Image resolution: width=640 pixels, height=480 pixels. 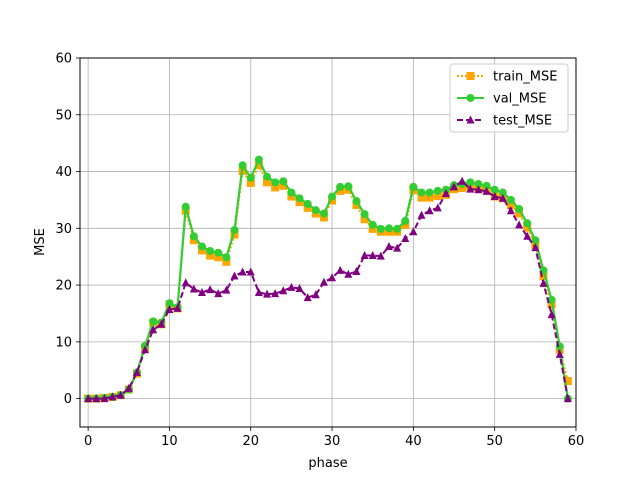 What do you see at coordinates (88, 441) in the screenshot?
I see `x-tick-label: 0` at bounding box center [88, 441].